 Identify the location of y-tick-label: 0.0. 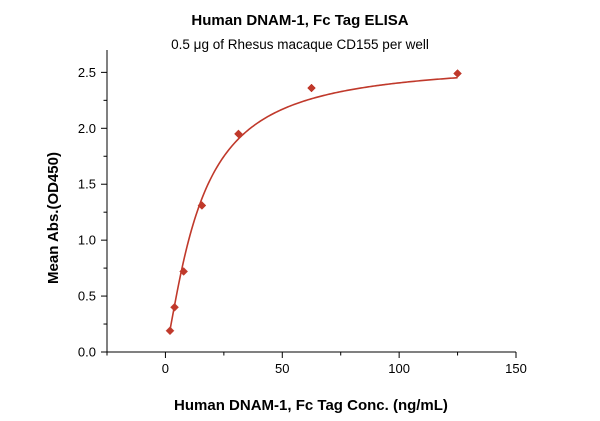
(87, 352).